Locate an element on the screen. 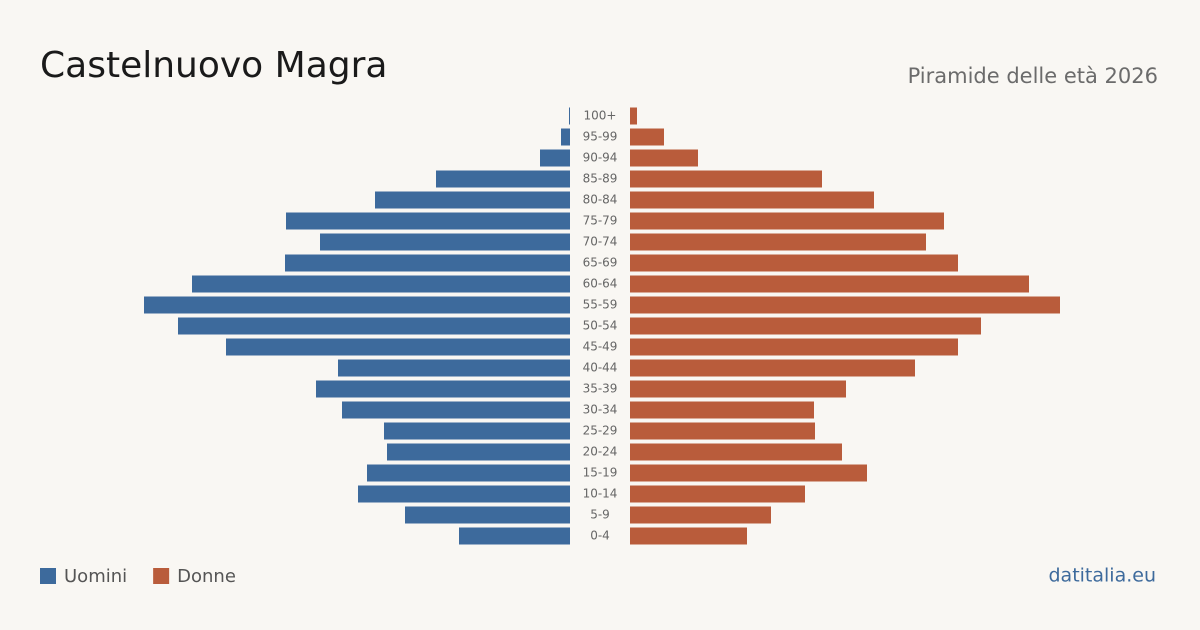 This screenshot has width=1200, height=630. chart-subtitle: Piramide delle età 2026 is located at coordinates (1033, 76).